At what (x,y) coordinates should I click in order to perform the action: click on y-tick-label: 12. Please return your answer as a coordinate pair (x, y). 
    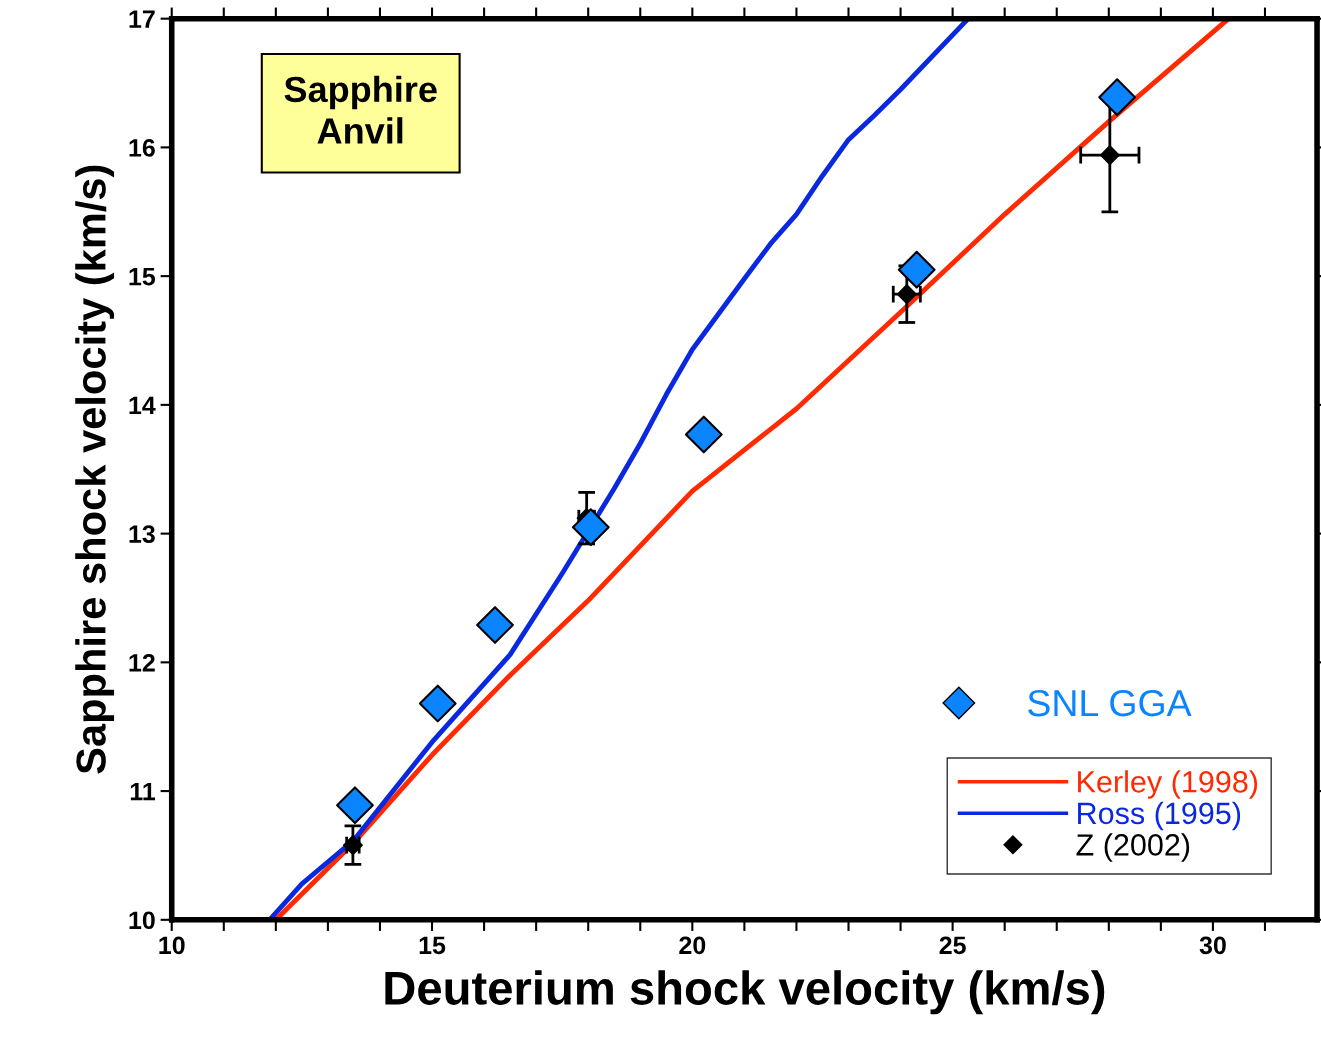
    Looking at the image, I should click on (142, 662).